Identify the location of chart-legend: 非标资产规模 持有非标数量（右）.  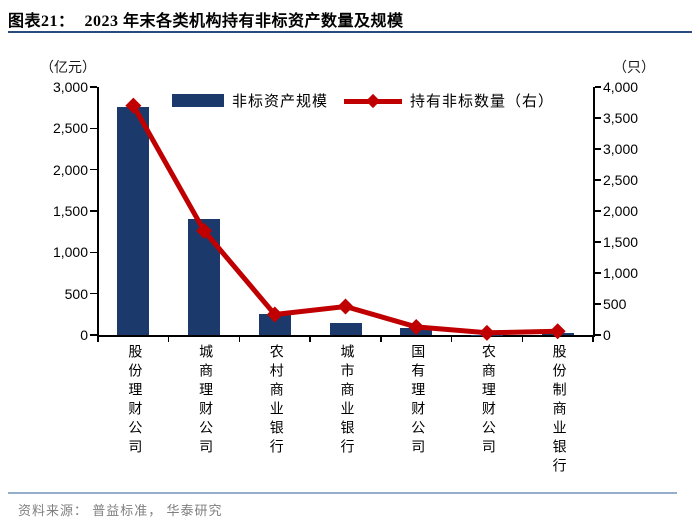
(363, 100).